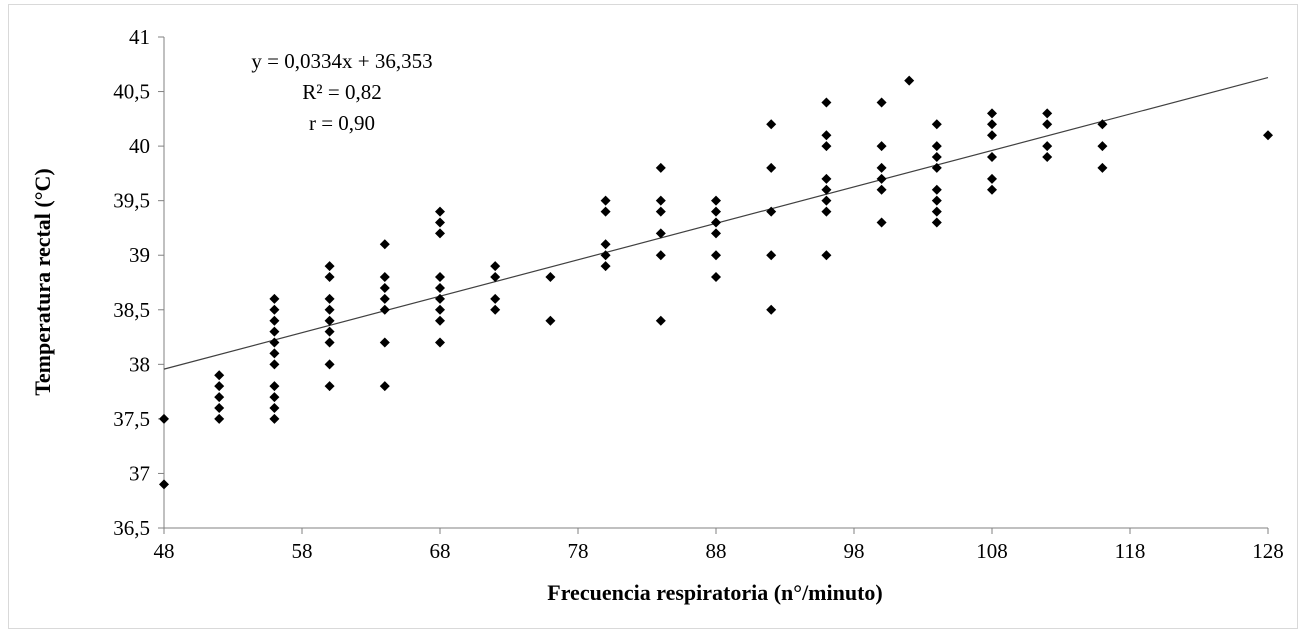  What do you see at coordinates (1130, 551) in the screenshot?
I see `x-tick-label: 118` at bounding box center [1130, 551].